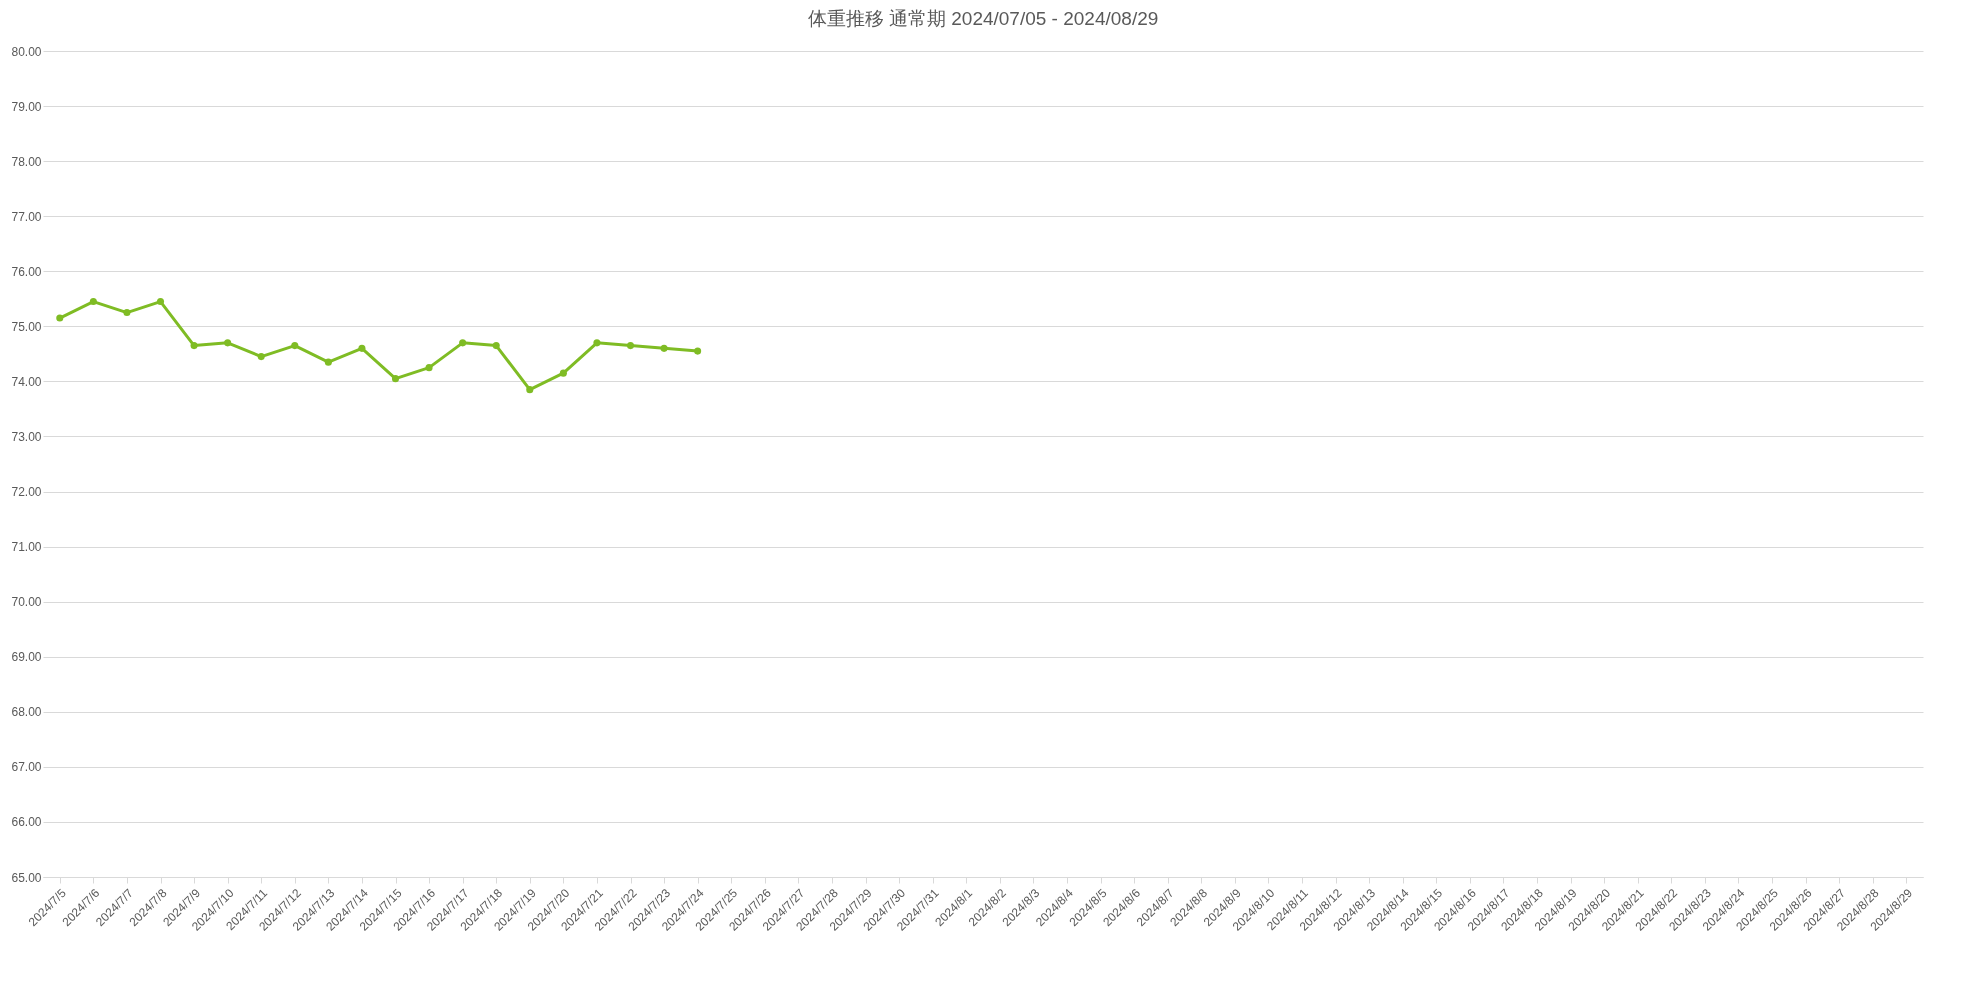  What do you see at coordinates (26, 822) in the screenshot?
I see `y-tick-label: 66.00` at bounding box center [26, 822].